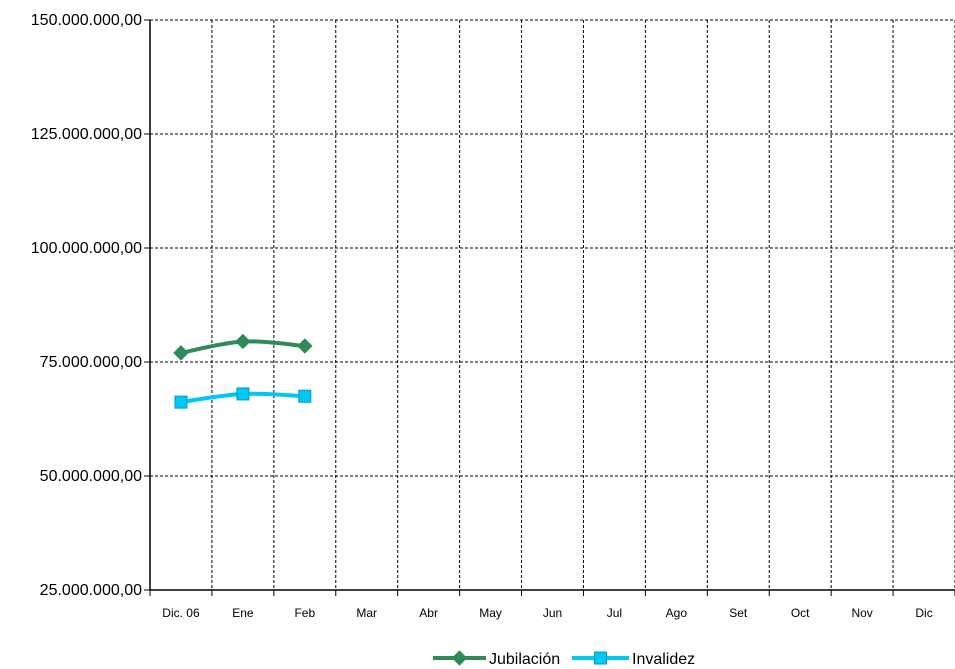  I want to click on legend-item-invalidez: Invalidez, so click(633, 659).